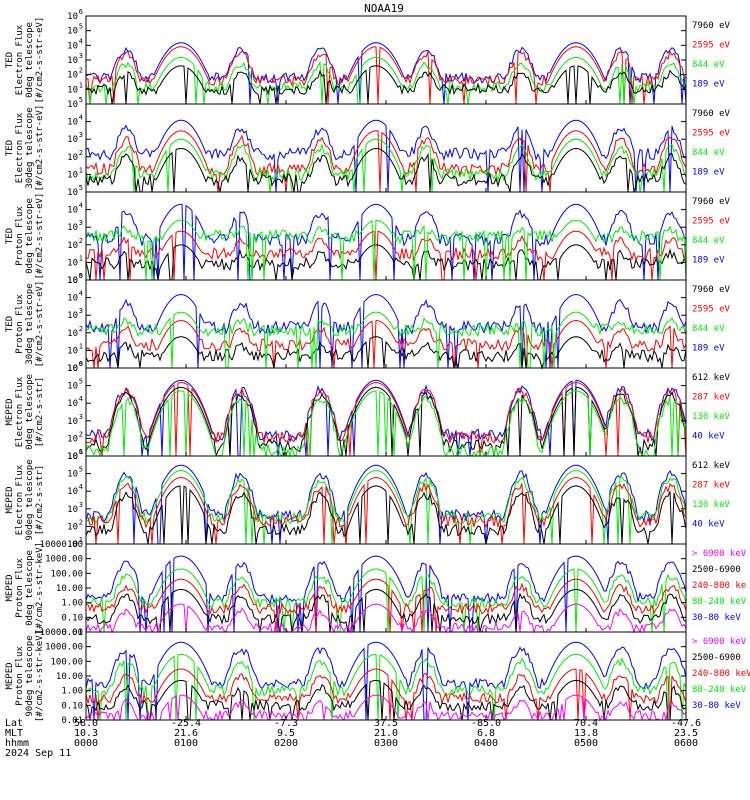 This screenshot has height=800, width=750. I want to click on panel-2-series-2-red, so click(386, 161).